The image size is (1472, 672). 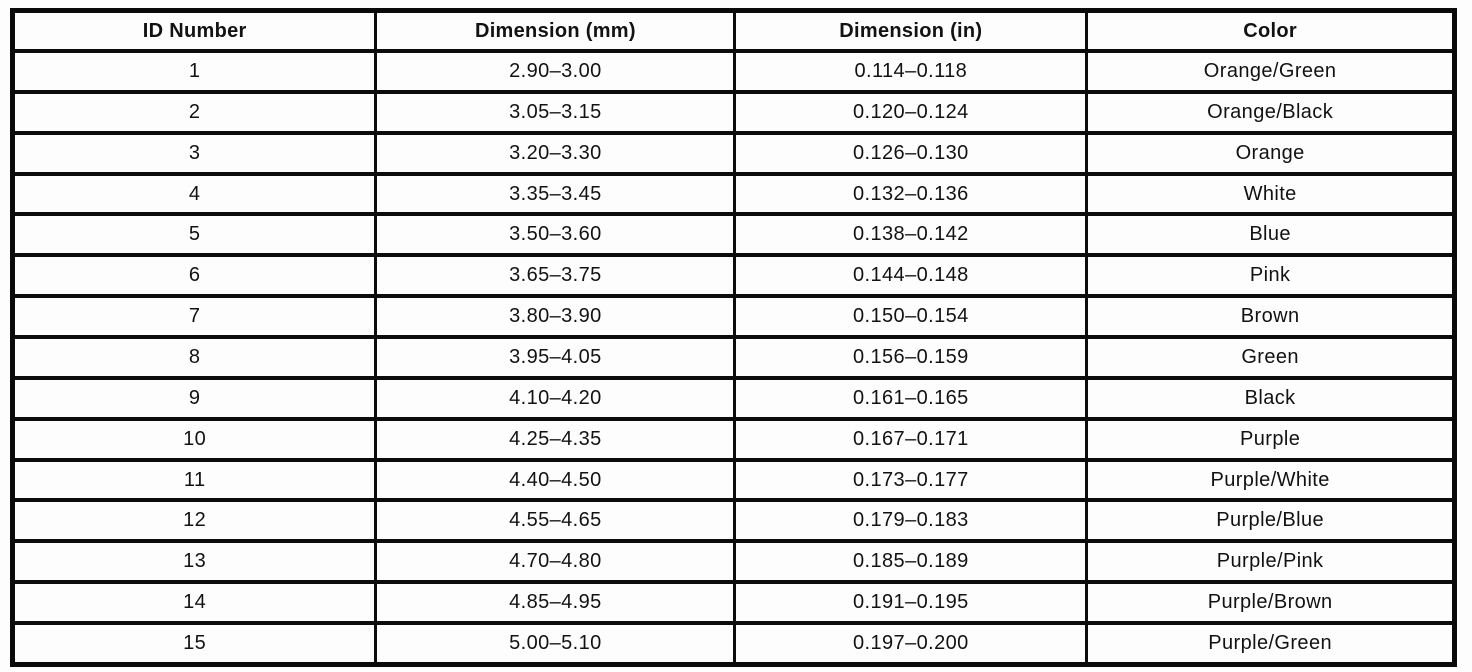 I want to click on column-header-dimension-mm: Dimension (mm), so click(x=555, y=30).